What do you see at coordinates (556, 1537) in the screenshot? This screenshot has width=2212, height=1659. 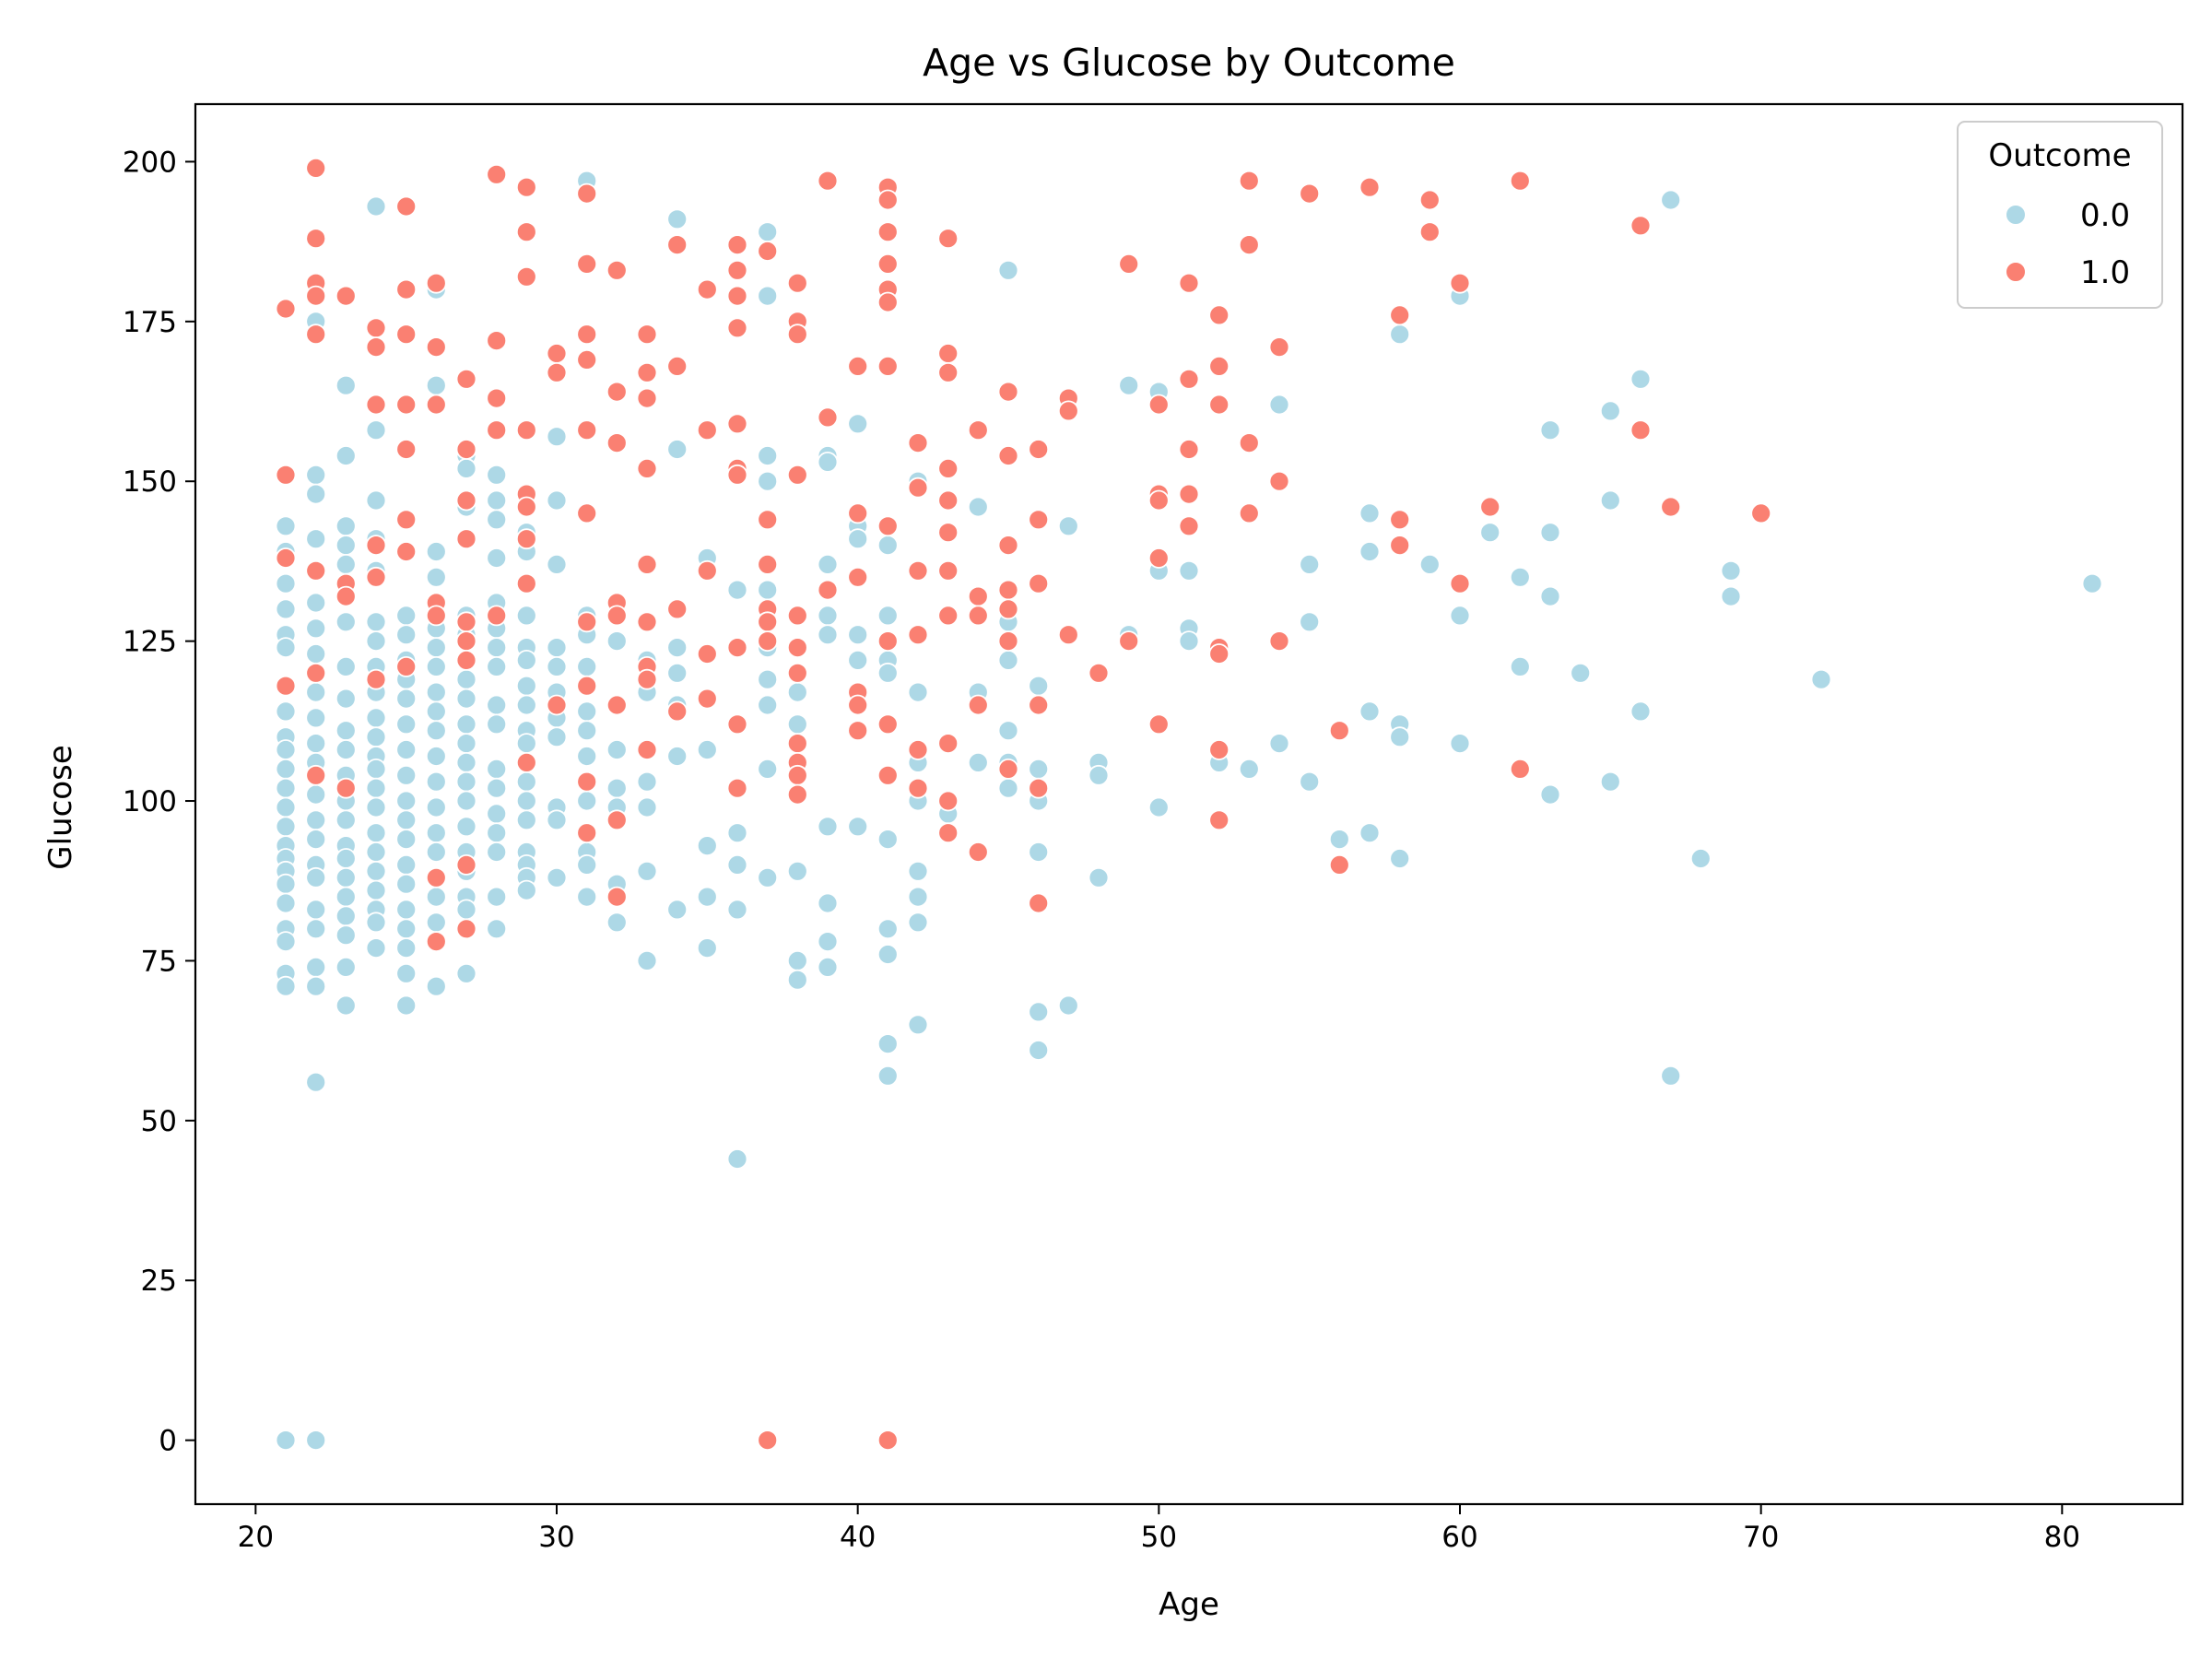 I see `x-tick-label: 30` at bounding box center [556, 1537].